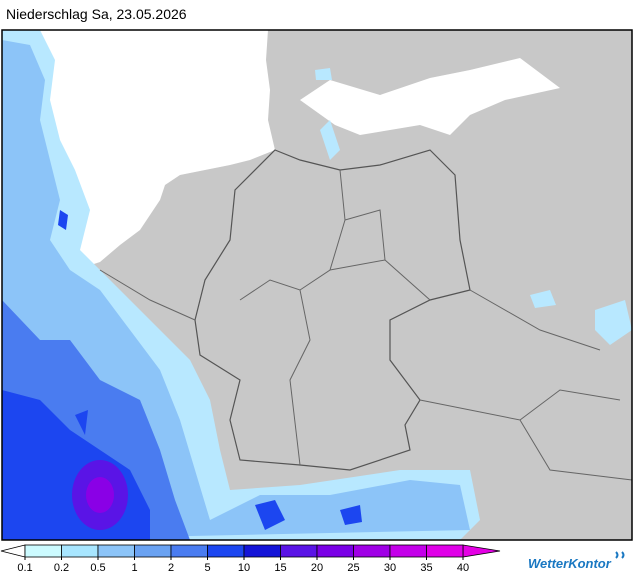  What do you see at coordinates (570, 563) in the screenshot?
I see `logo: WetterKontor` at bounding box center [570, 563].